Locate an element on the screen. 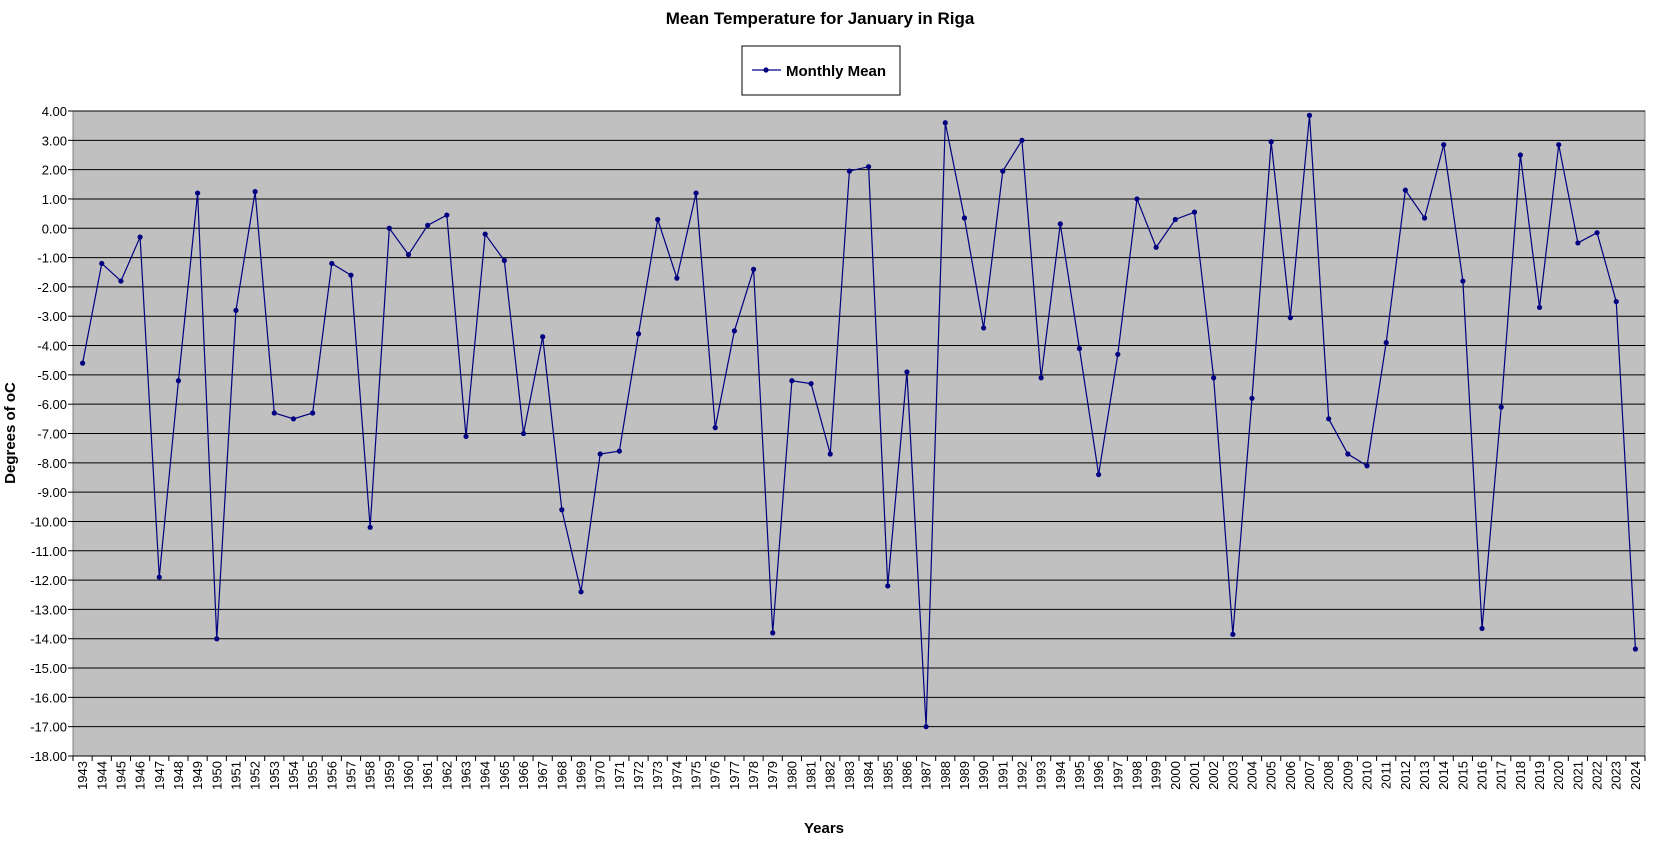 The height and width of the screenshot is (844, 1655). x-tick-label: 1958 is located at coordinates (370, 775).